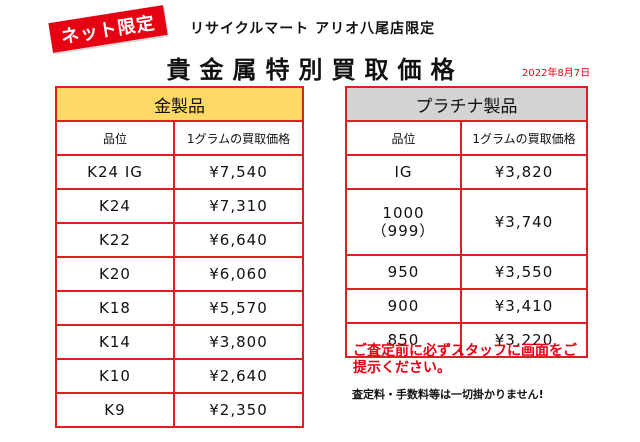  What do you see at coordinates (556, 73) in the screenshot?
I see `date-label: 2022年8月7日` at bounding box center [556, 73].